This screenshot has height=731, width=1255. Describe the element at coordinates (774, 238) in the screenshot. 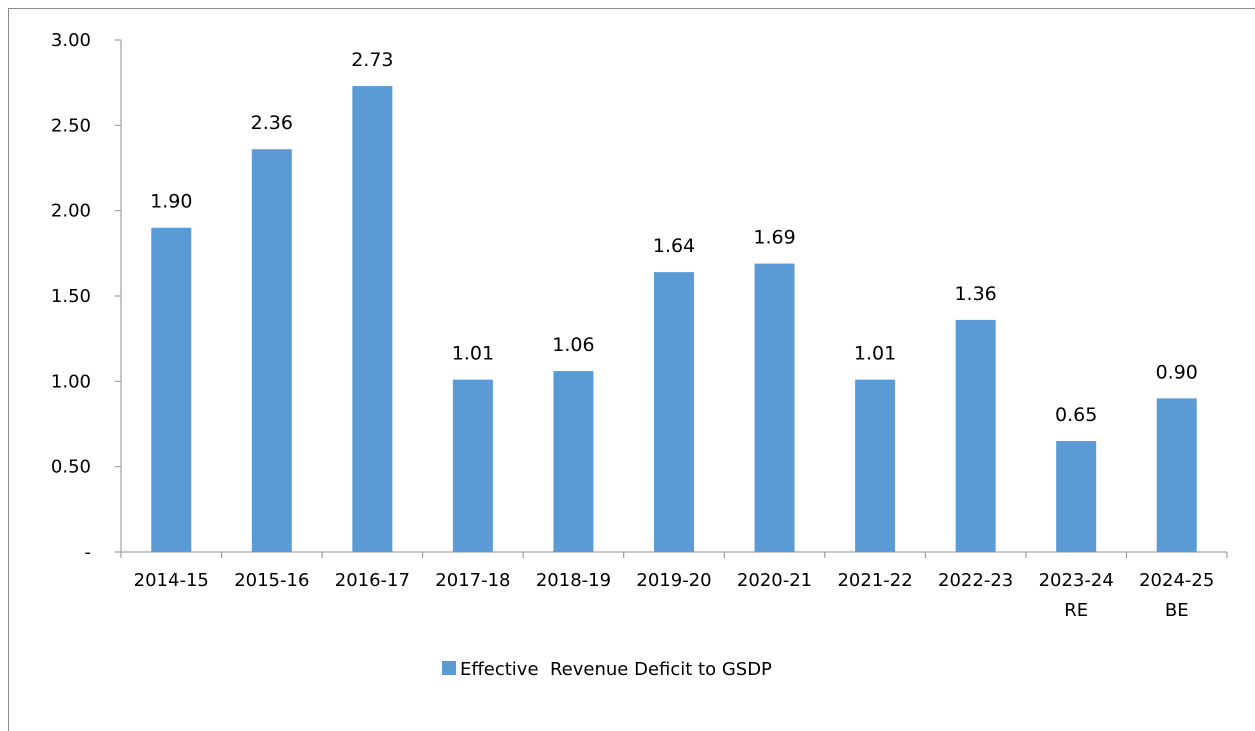

I see `data-label: 1.69` at that location.